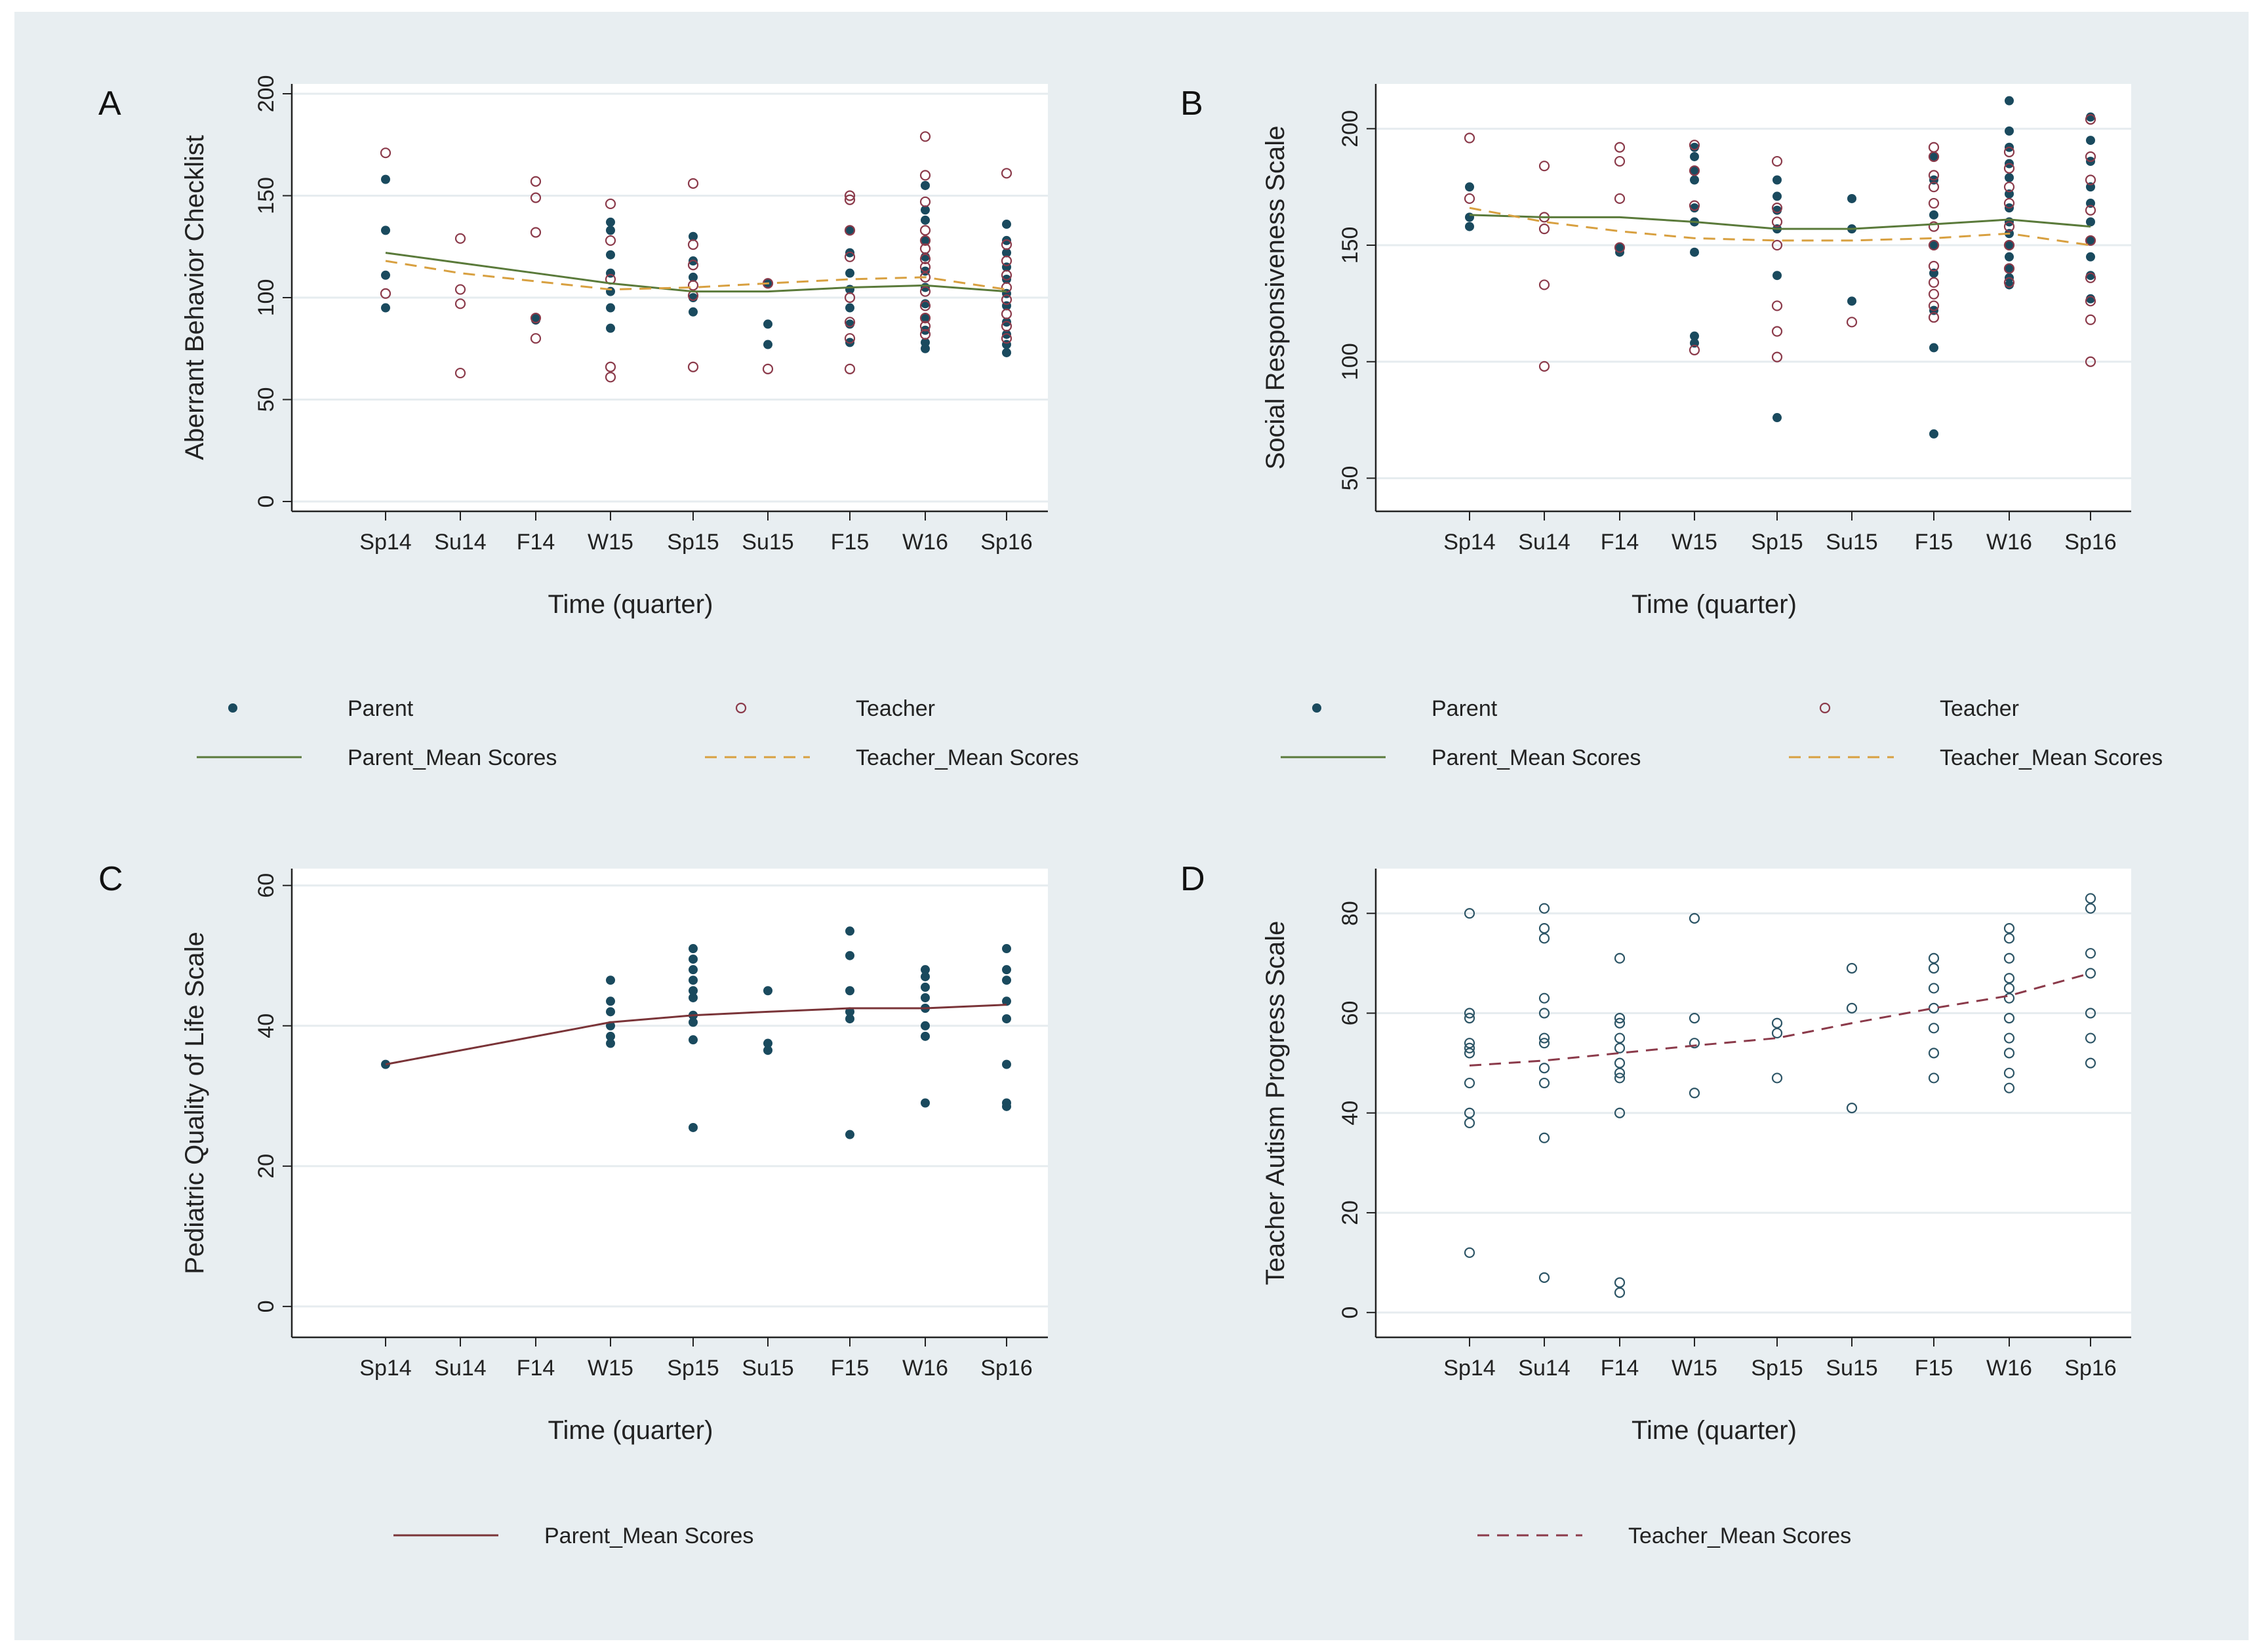  Describe the element at coordinates (266, 195) in the screenshot. I see `y-tick-label: 150` at that location.